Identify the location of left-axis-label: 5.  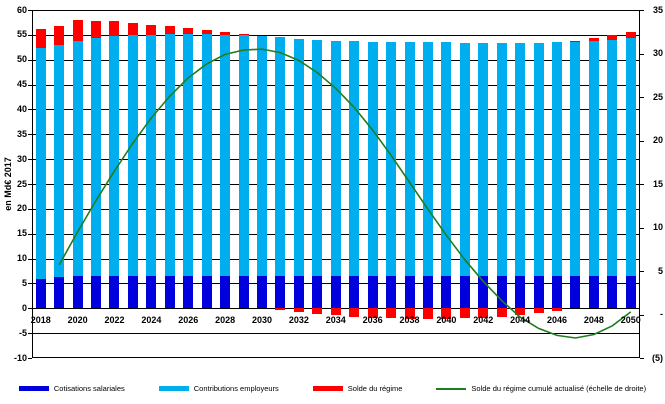
(24, 282).